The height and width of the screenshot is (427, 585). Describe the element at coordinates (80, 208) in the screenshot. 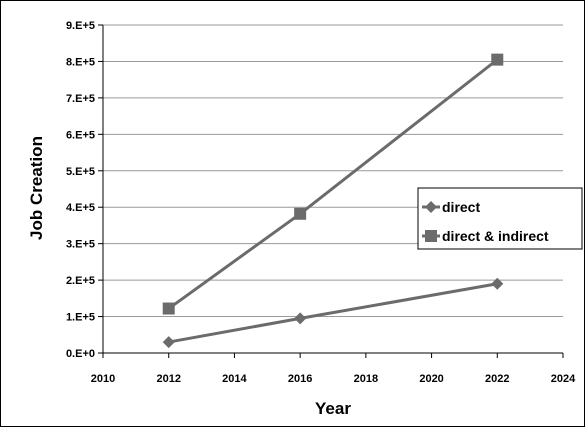

I see `y-tick-label: 4.E+5` at that location.